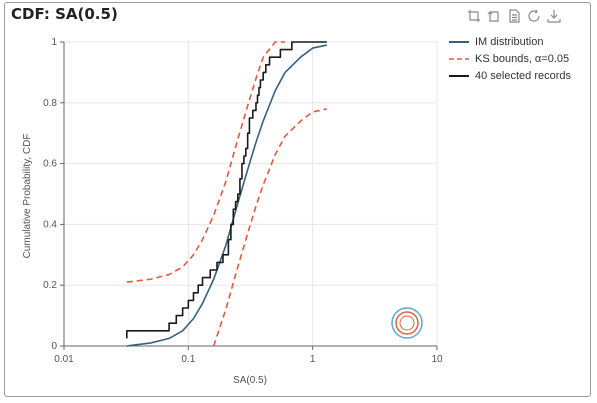 The image size is (597, 403). Describe the element at coordinates (50, 164) in the screenshot. I see `y-tick-label: 0.6` at that location.